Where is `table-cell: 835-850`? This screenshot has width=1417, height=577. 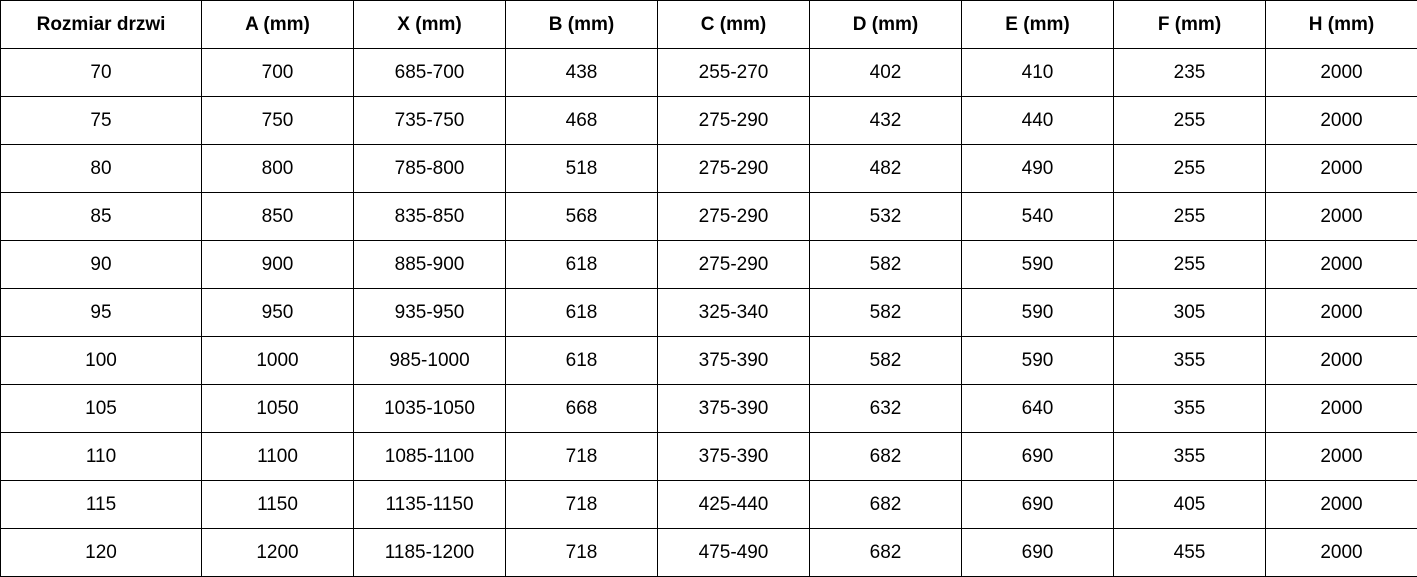 table-cell: 835-850 is located at coordinates (429, 216).